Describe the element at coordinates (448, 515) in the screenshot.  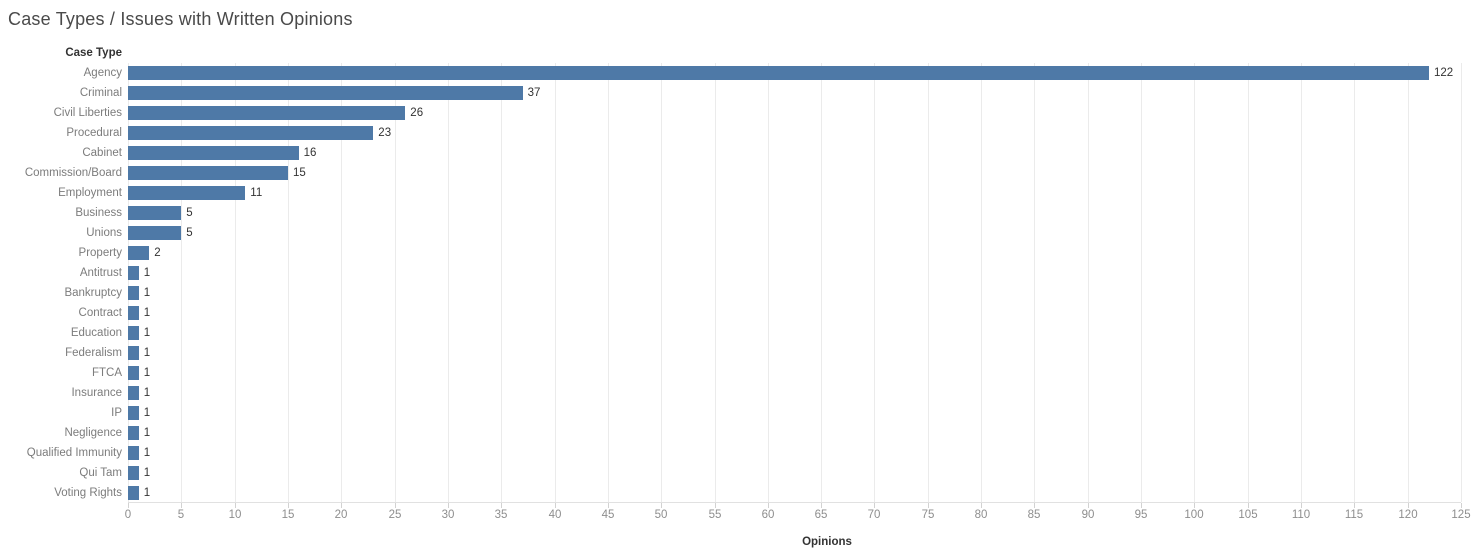
I see `x-tick-label: 30` at that location.